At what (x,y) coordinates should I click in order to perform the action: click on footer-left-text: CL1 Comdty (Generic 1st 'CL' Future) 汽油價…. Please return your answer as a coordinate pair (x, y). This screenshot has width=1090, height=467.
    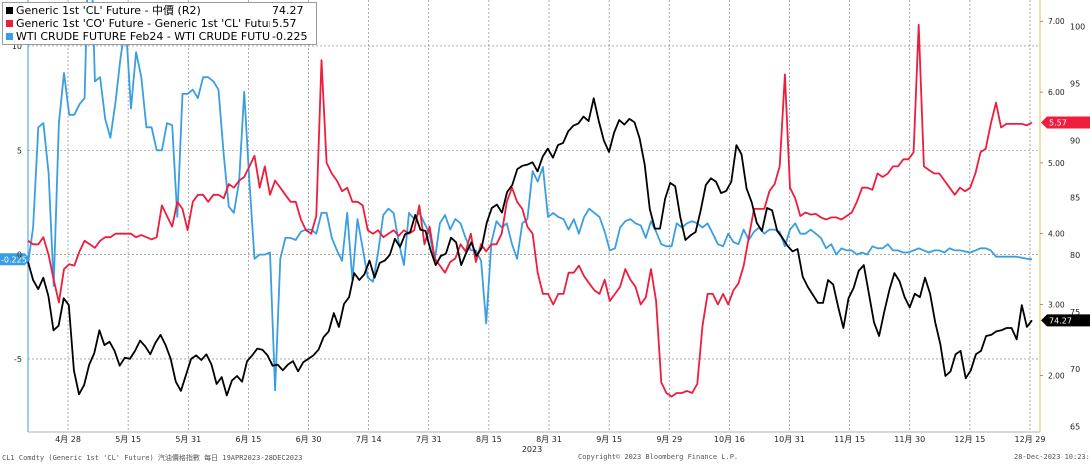
    Looking at the image, I should click on (152, 458).